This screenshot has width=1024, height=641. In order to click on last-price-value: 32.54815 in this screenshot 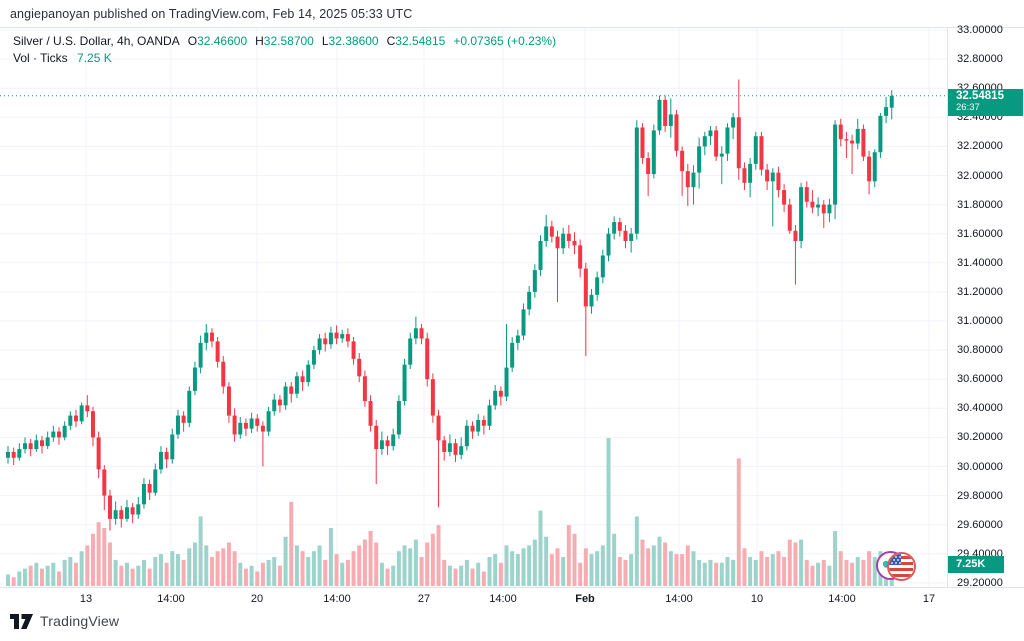, I will do `click(980, 96)`.